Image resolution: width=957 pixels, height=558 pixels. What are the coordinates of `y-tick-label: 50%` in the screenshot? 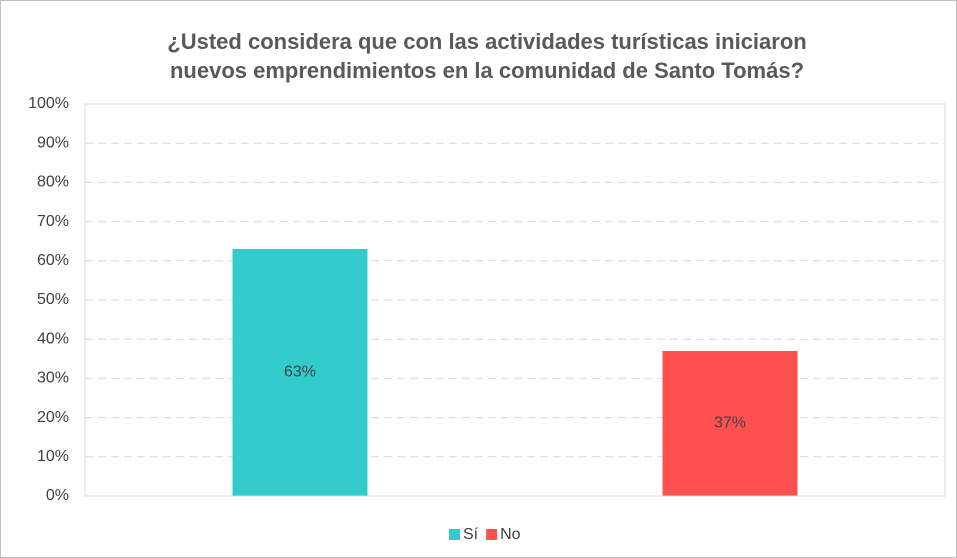 It's located at (53, 299).